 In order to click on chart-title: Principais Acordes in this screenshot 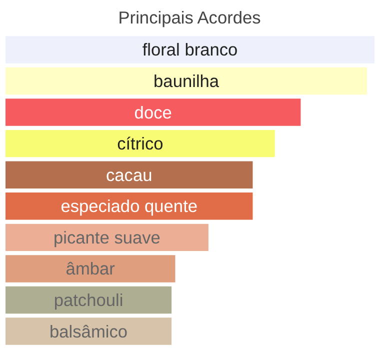, I will do `click(190, 18)`.